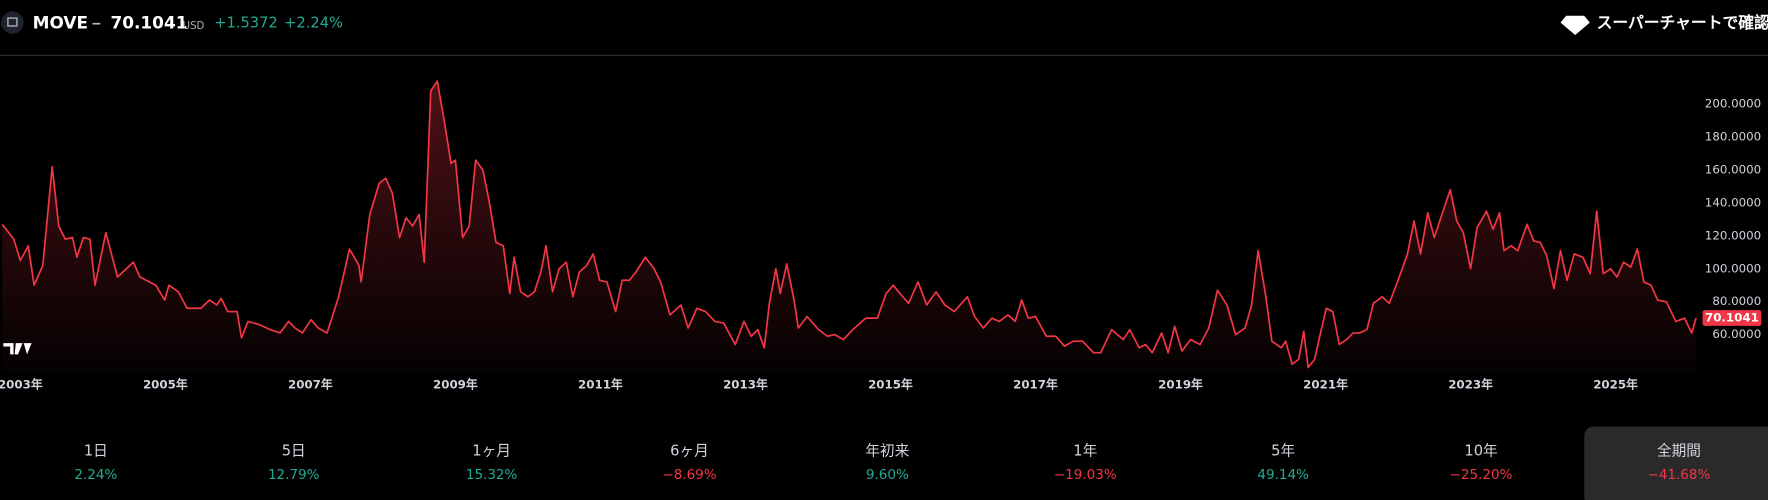  I want to click on period-value: −19.03%, so click(1085, 475).